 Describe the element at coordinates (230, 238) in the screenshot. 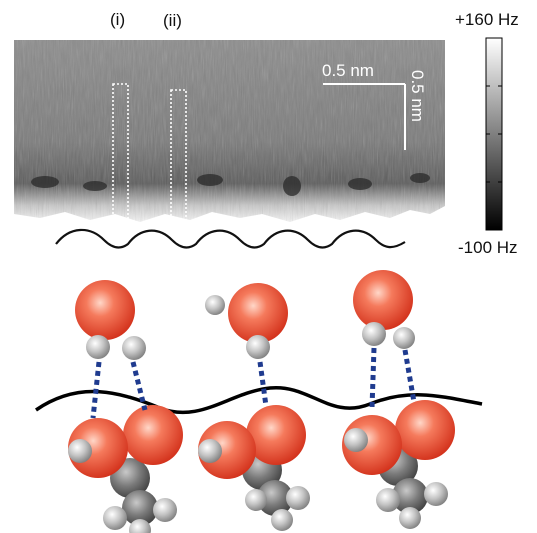

I see `surface-profile-line` at that location.